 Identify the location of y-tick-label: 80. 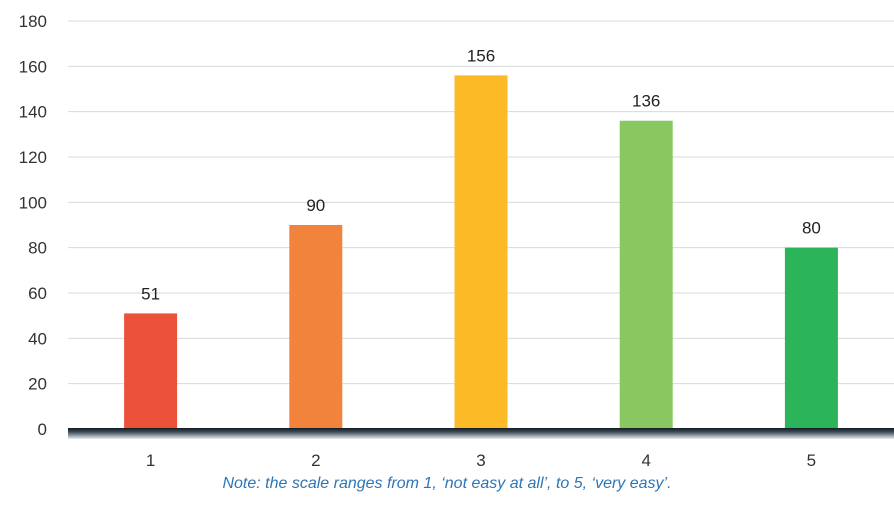
(37, 248).